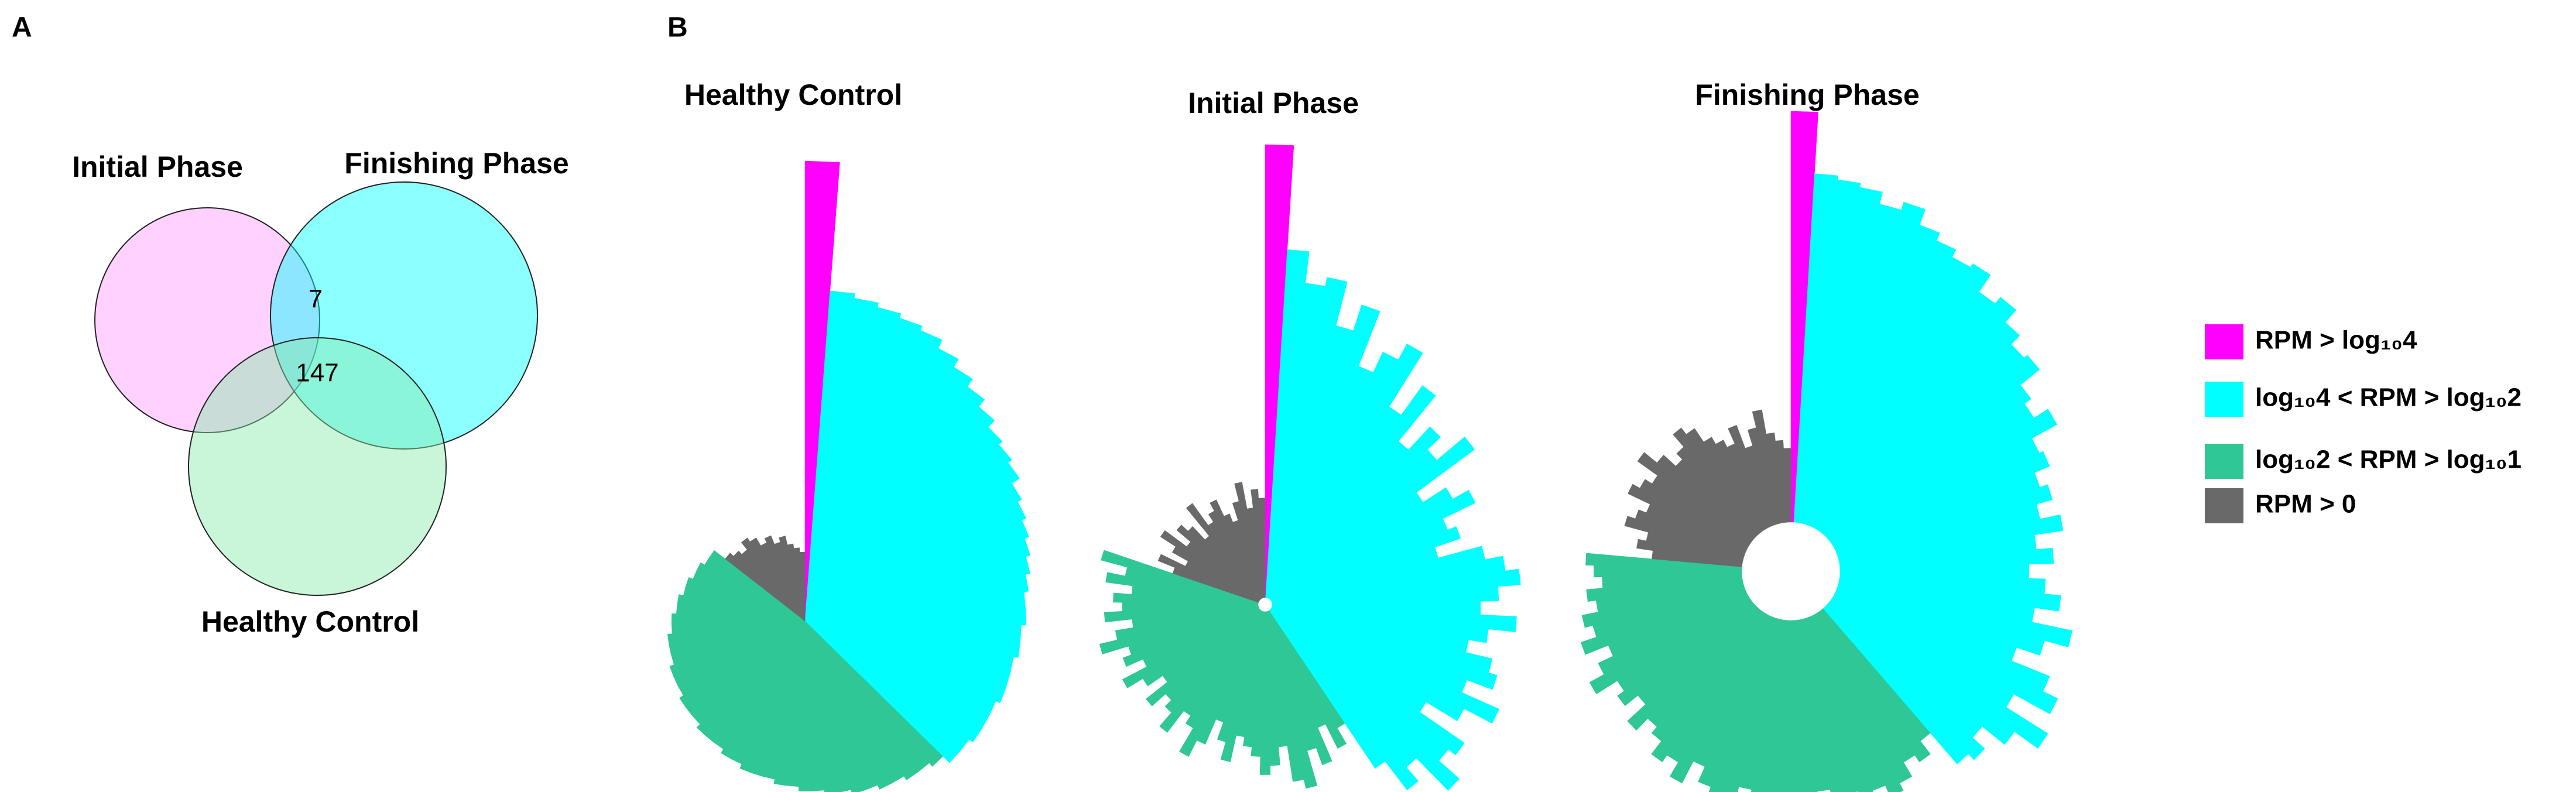 This screenshot has height=792, width=2576. I want to click on panel-label: B, so click(677, 27).